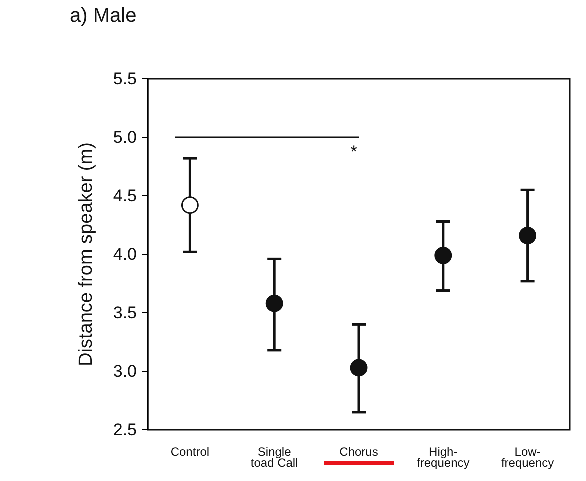 This screenshot has height=481, width=586. What do you see at coordinates (527, 457) in the screenshot?
I see `x-tick-label: Low- frequency` at bounding box center [527, 457].